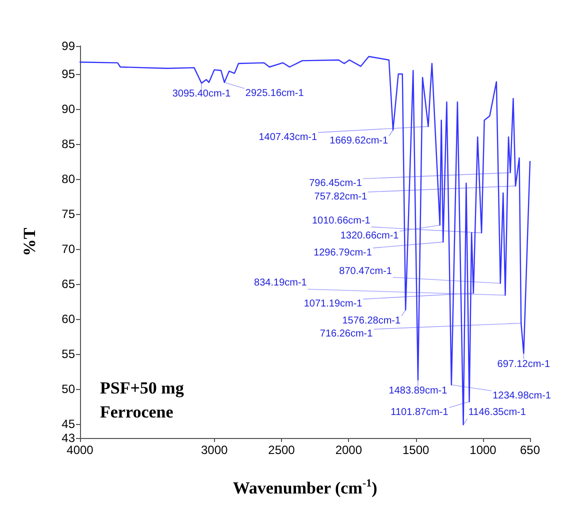  Describe the element at coordinates (142, 400) in the screenshot. I see `annotation: PSF+50 mg Ferrocene` at that location.